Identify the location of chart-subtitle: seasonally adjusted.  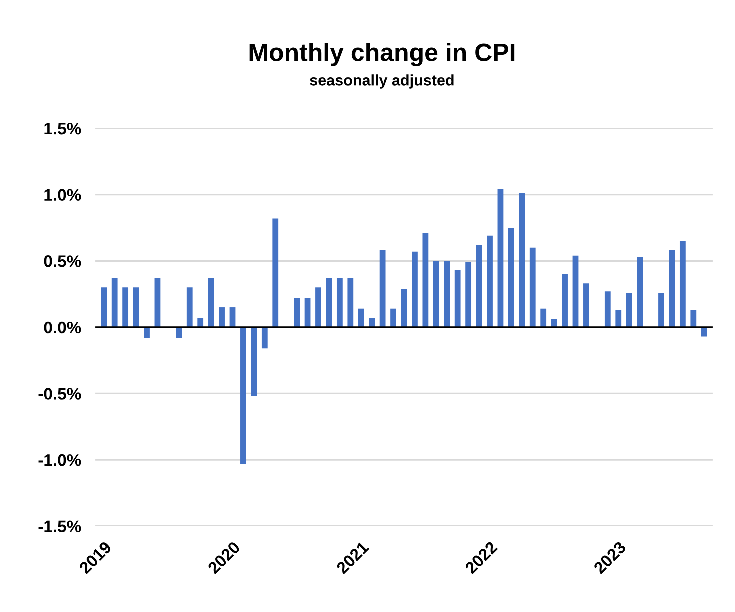
(382, 81).